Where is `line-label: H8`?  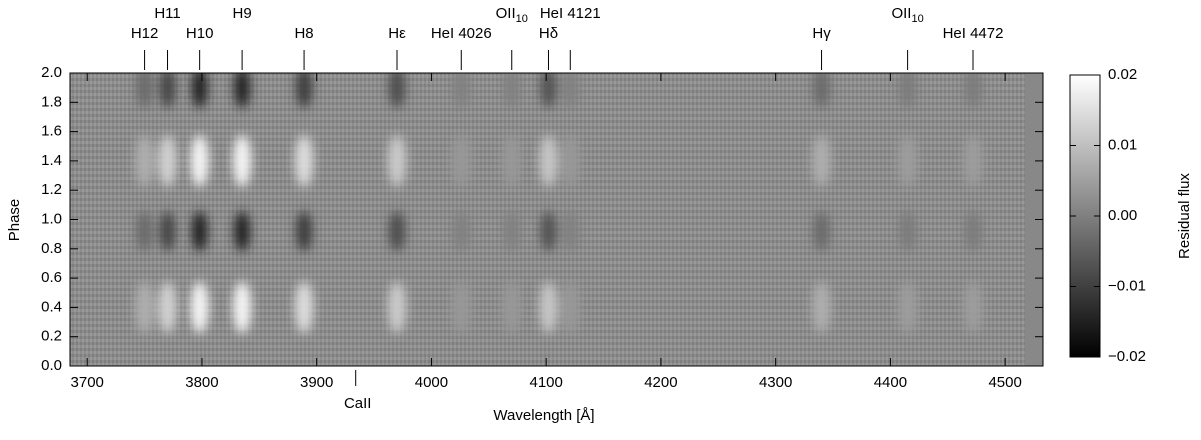 line-label: H8 is located at coordinates (303, 33).